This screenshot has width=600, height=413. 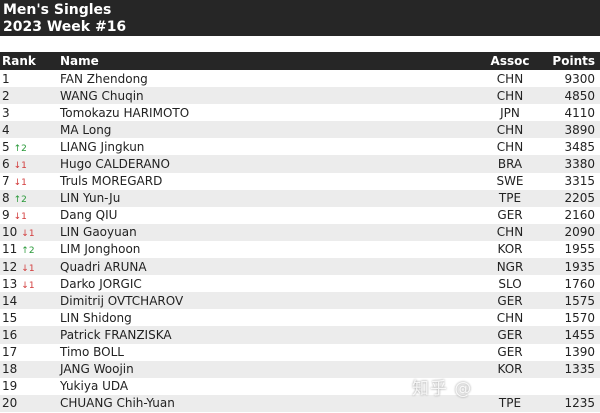 What do you see at coordinates (30, 79) in the screenshot?
I see `rank-cell: 1` at bounding box center [30, 79].